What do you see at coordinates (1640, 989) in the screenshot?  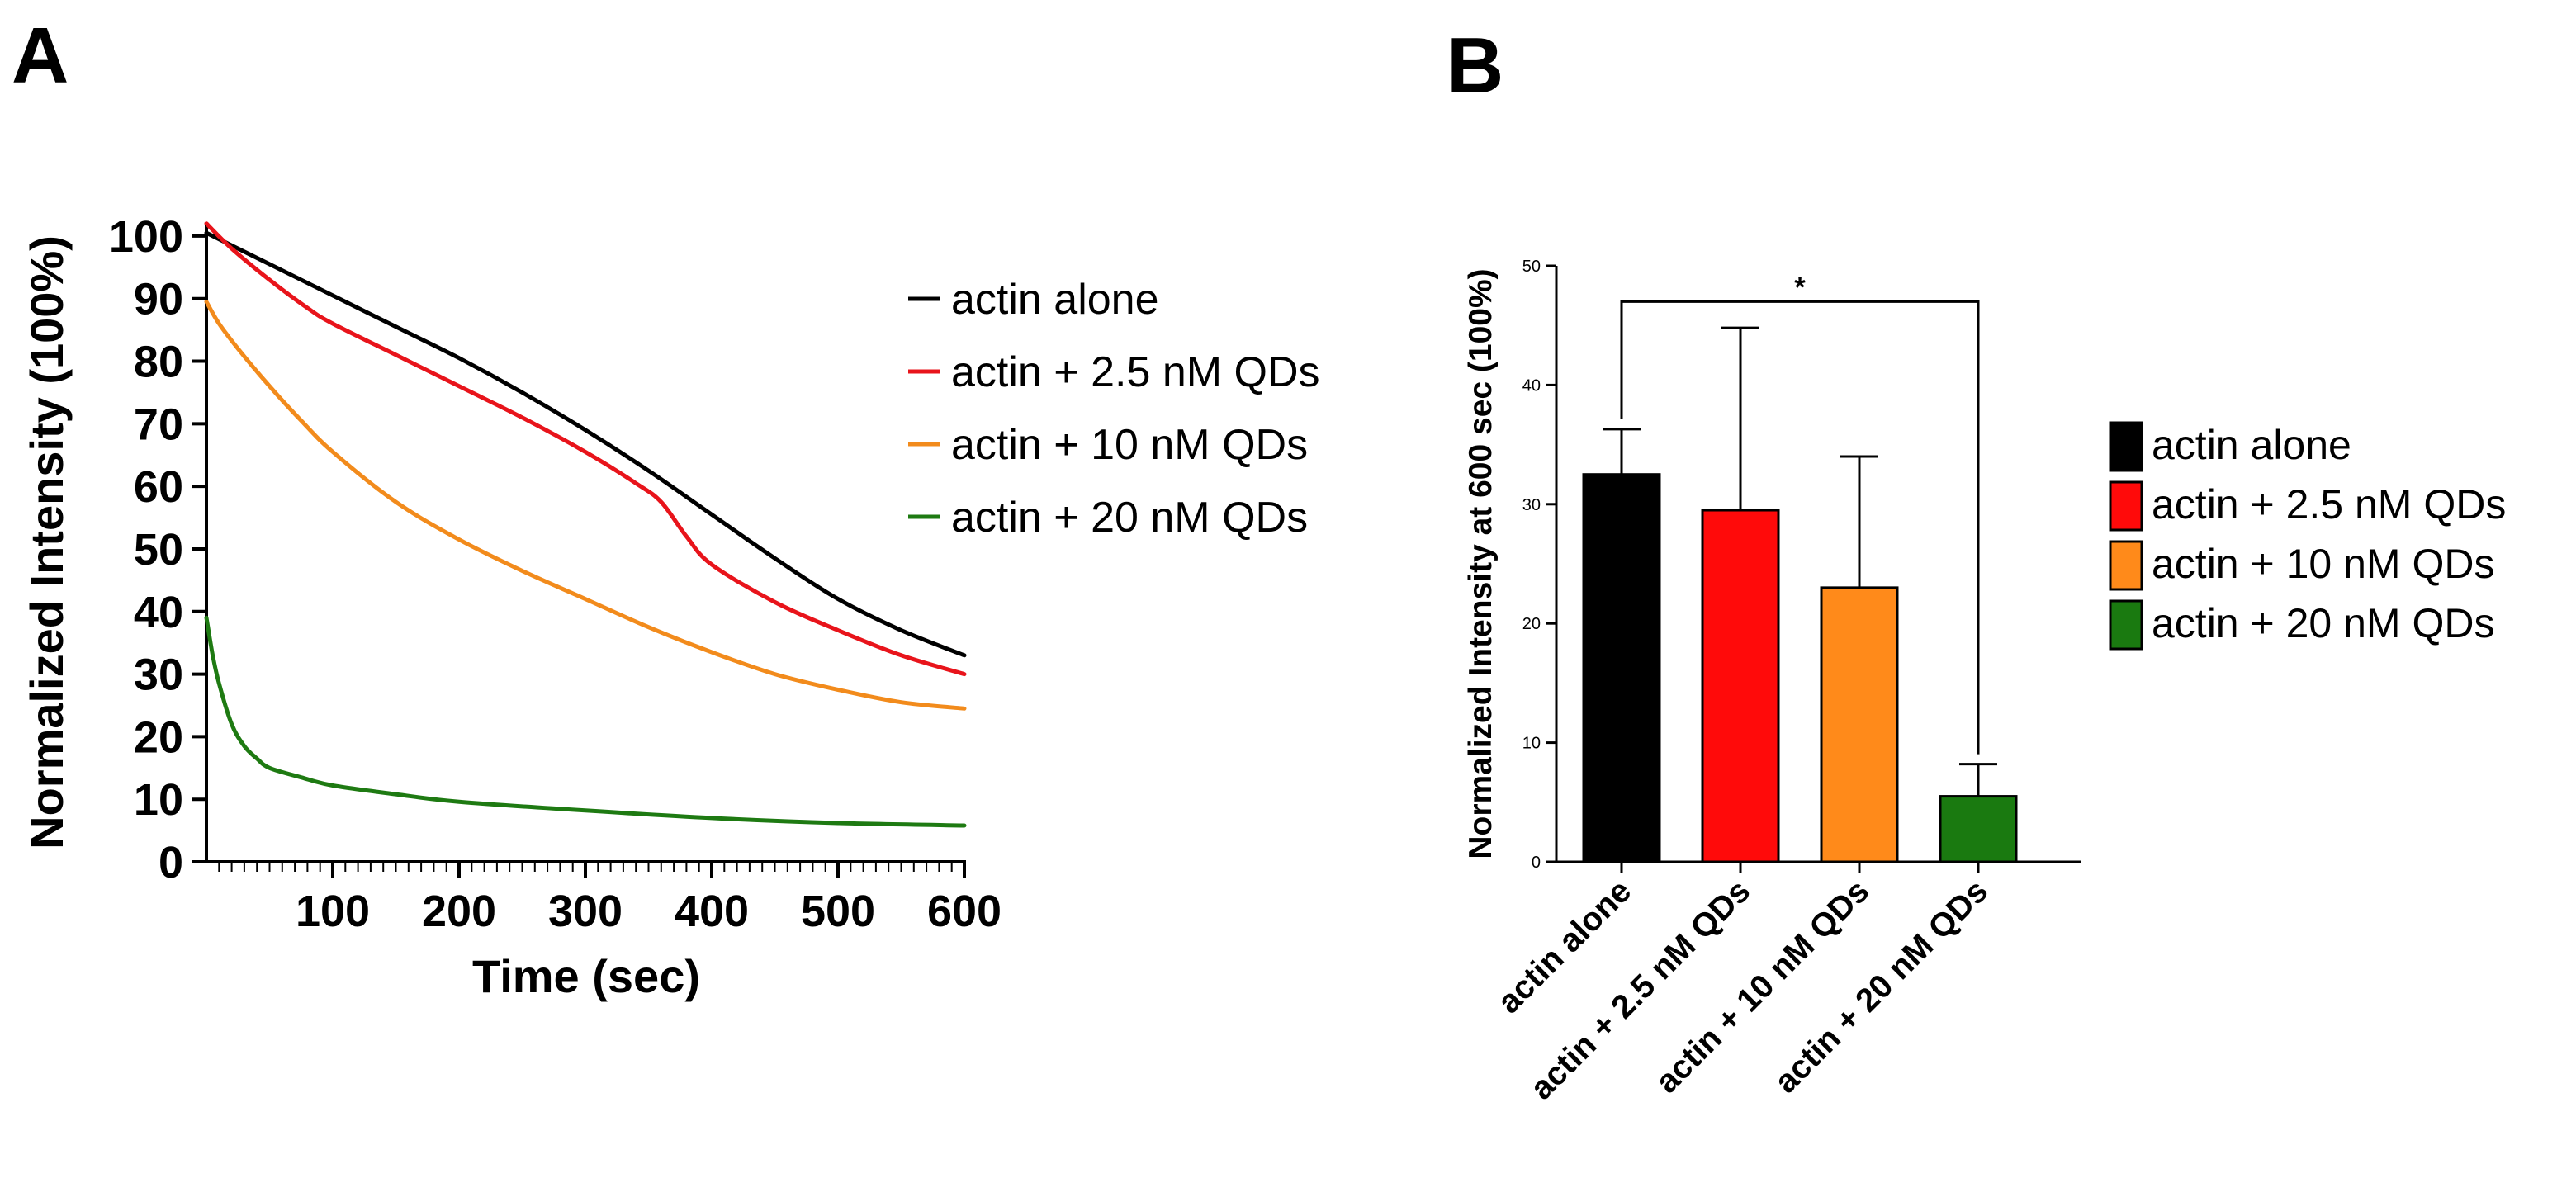 I see `x-tick-label: actin + 2.5 nM QDs` at bounding box center [1640, 989].